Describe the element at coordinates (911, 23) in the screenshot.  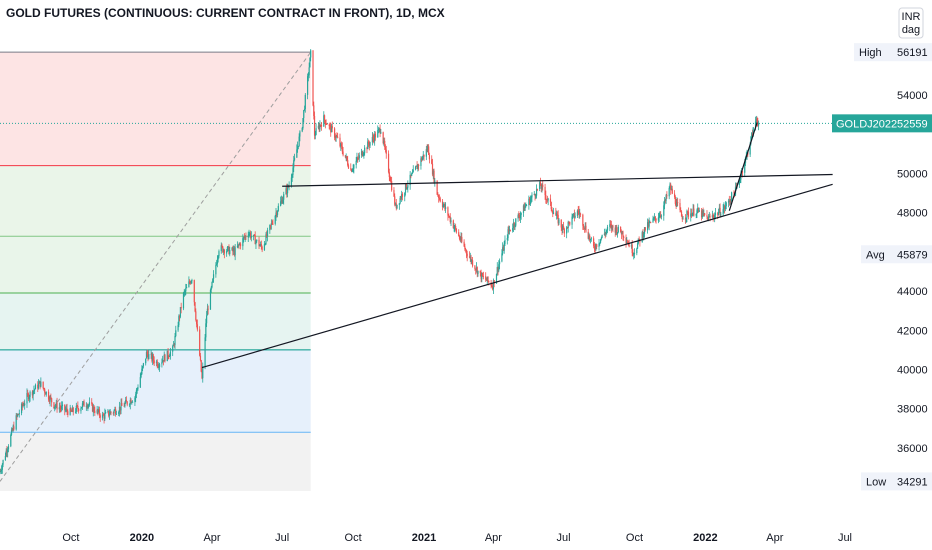
I see `unit-box: INR dag` at that location.